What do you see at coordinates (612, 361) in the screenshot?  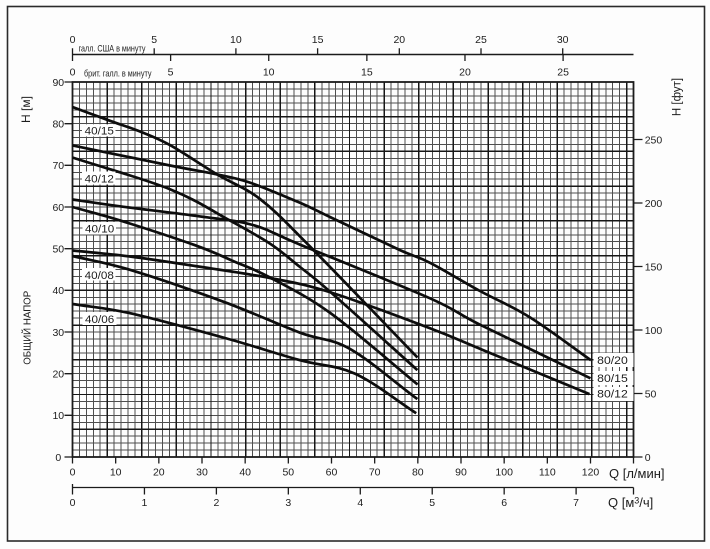 I see `svg-text: 80/20` at bounding box center [612, 361].